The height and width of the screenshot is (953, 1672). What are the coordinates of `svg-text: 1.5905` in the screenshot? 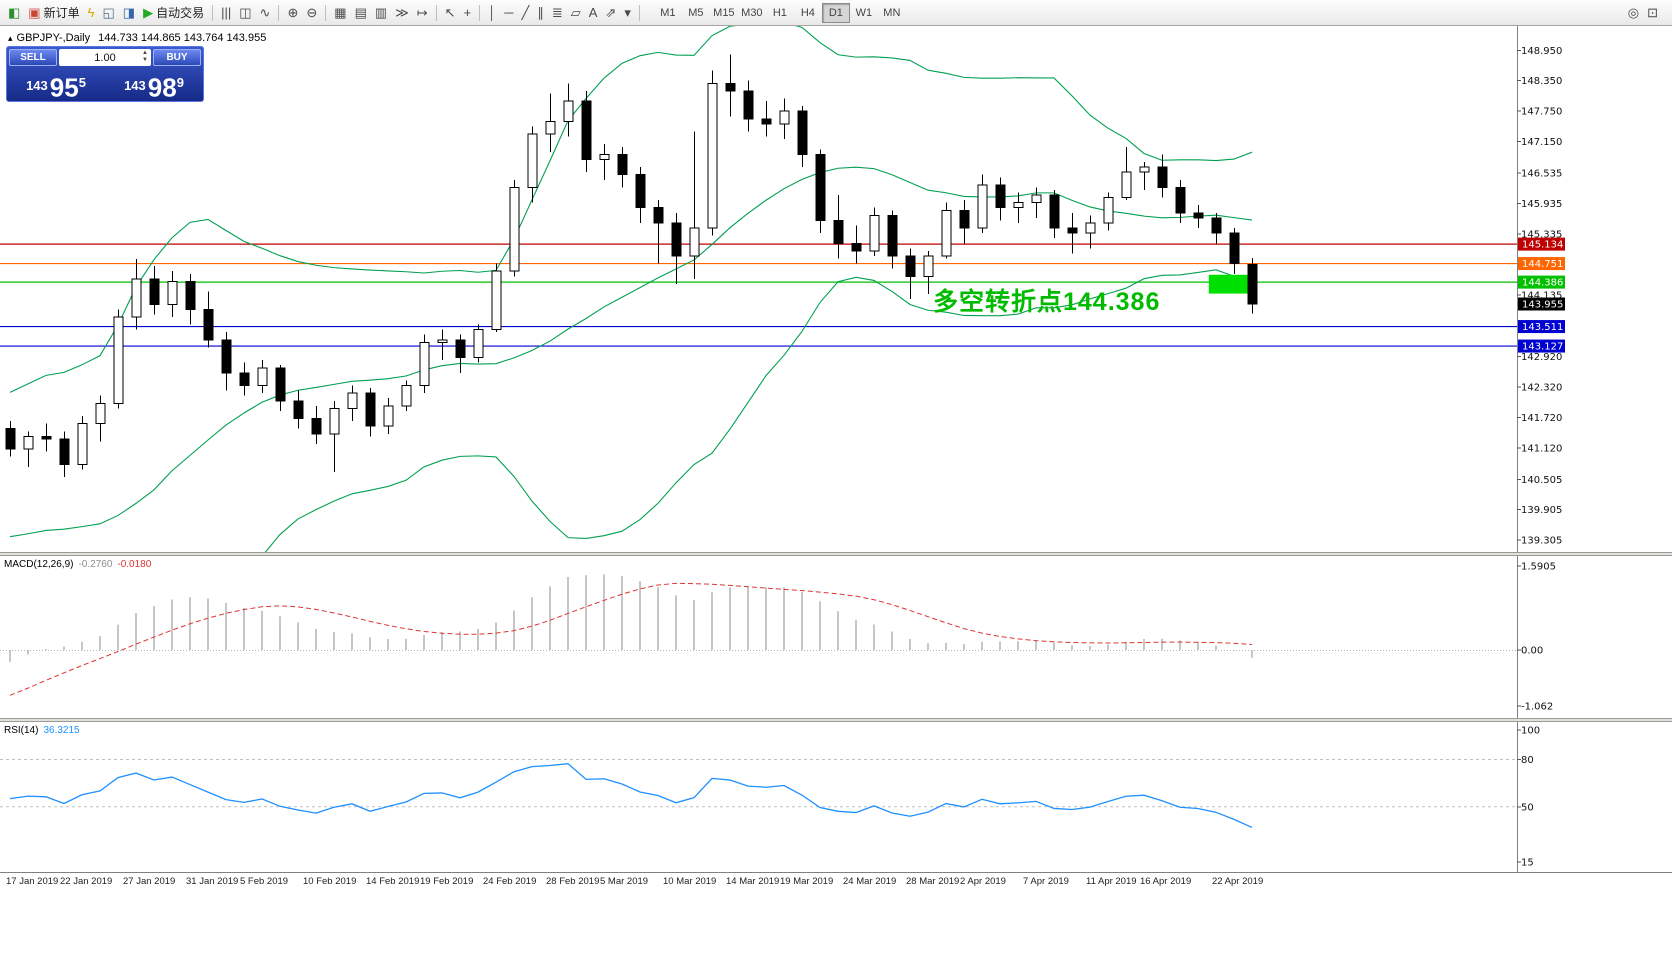 It's located at (1538, 567).